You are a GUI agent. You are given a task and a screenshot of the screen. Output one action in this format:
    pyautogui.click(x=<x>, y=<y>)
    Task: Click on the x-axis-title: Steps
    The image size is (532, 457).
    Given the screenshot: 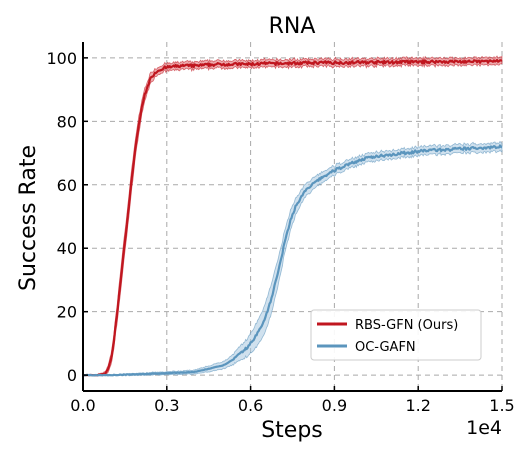 What is the action you would take?
    pyautogui.click(x=292, y=430)
    